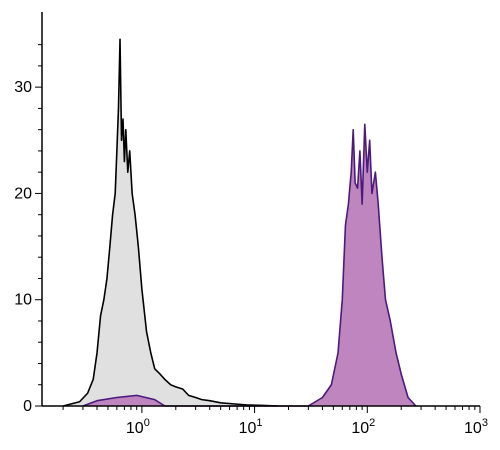  What do you see at coordinates (23, 87) in the screenshot?
I see `y-tick-label: 30` at bounding box center [23, 87].